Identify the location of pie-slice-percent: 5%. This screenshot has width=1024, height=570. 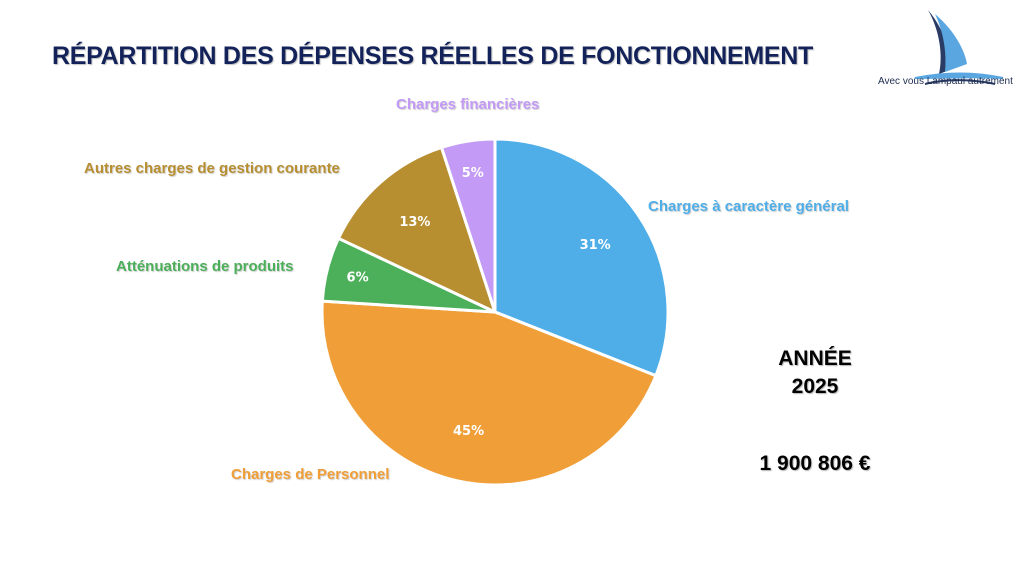
(473, 173).